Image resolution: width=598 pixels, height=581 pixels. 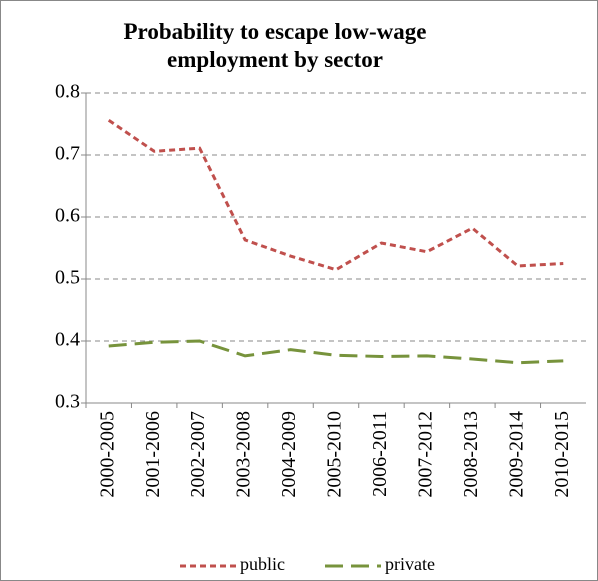 I want to click on y-tick-label: 0.6, so click(x=67, y=216).